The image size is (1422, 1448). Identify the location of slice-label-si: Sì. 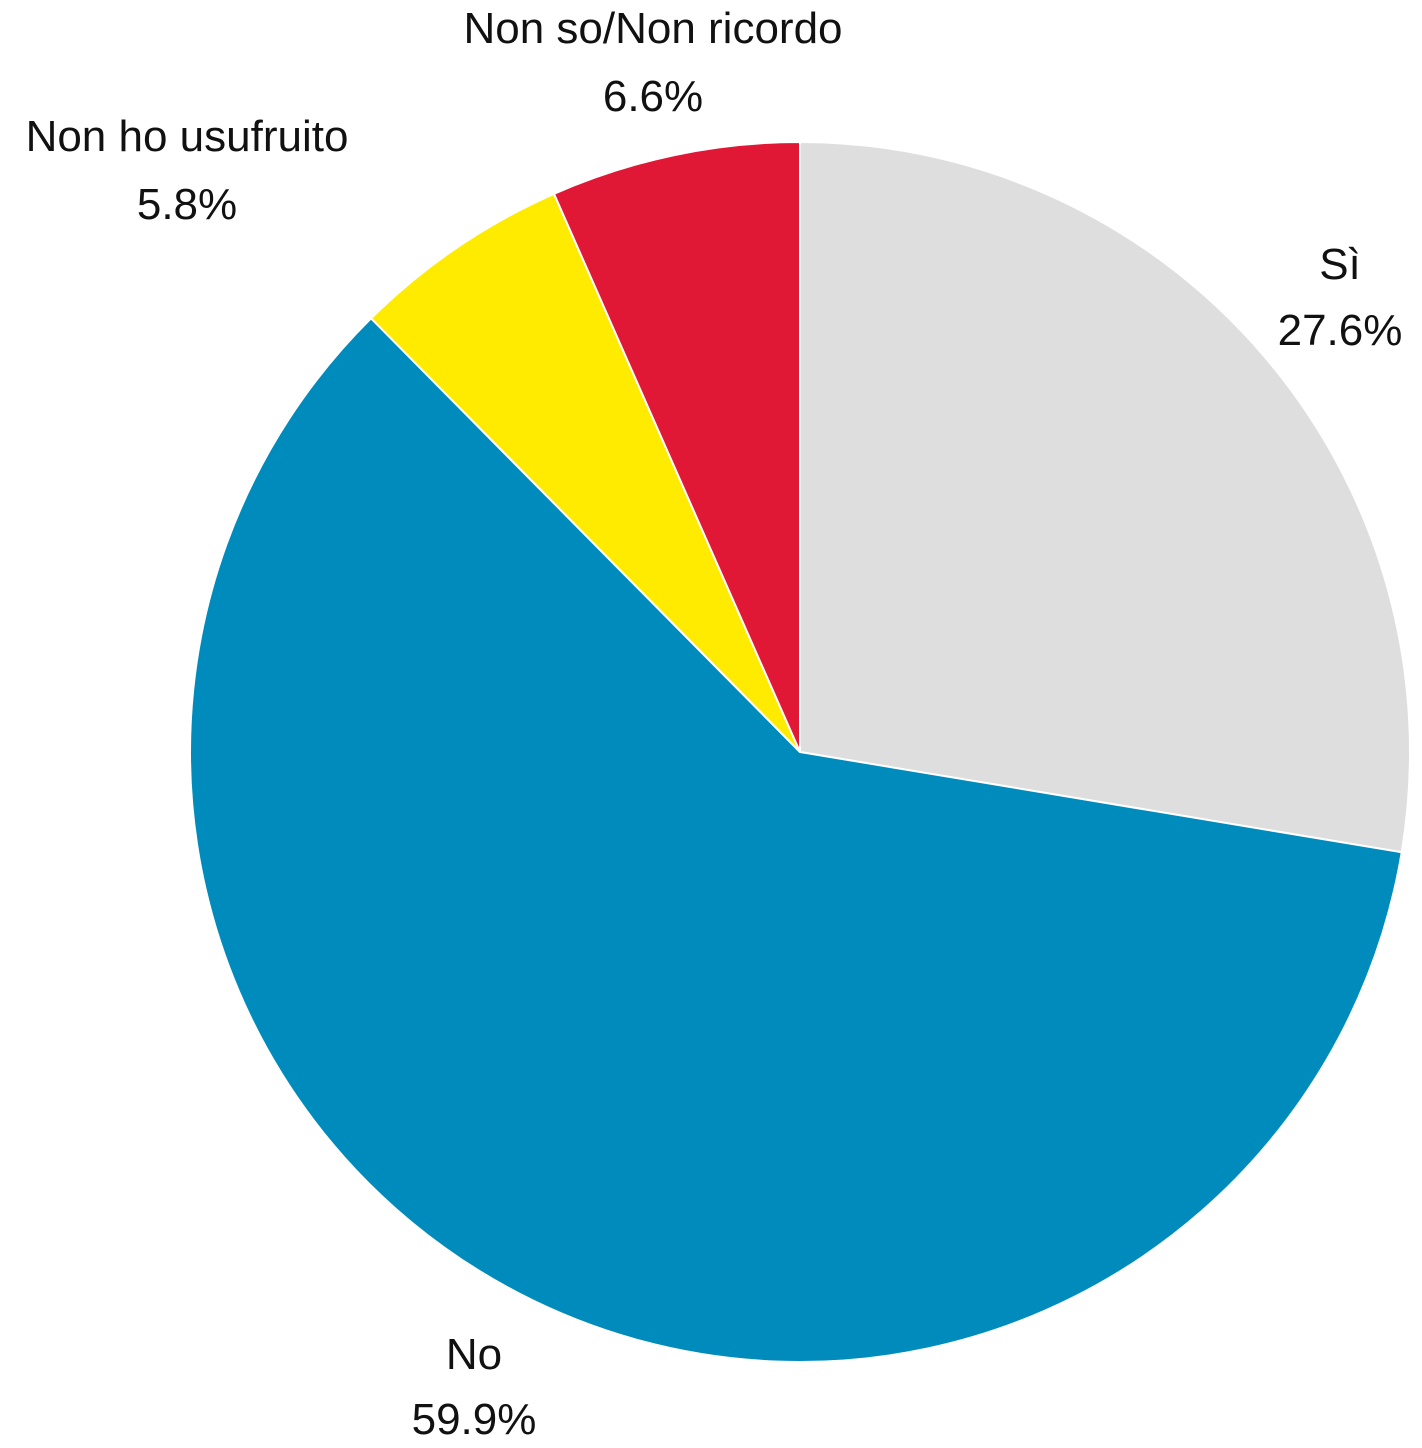
(1340, 264).